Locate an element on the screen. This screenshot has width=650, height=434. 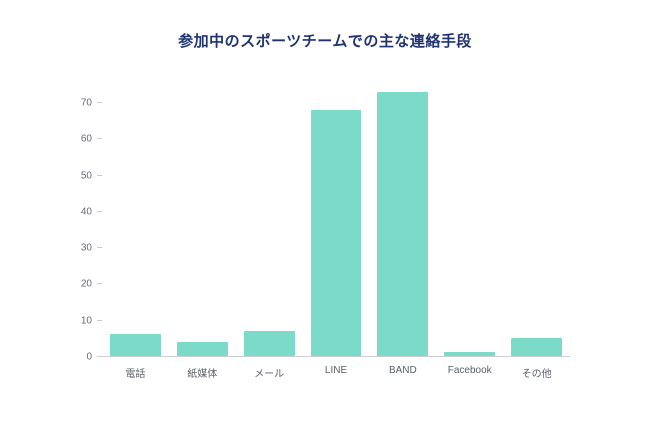
x-axis-label: メール is located at coordinates (269, 374).